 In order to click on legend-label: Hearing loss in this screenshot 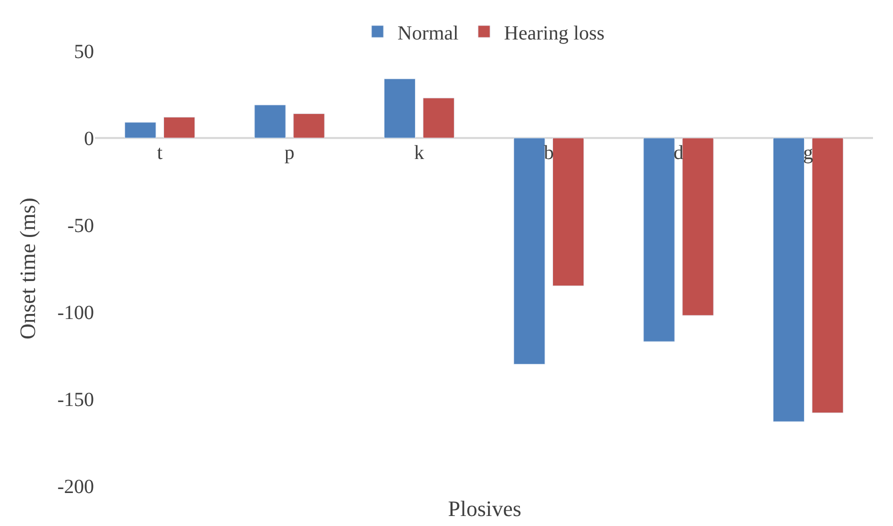, I will do `click(554, 33)`.